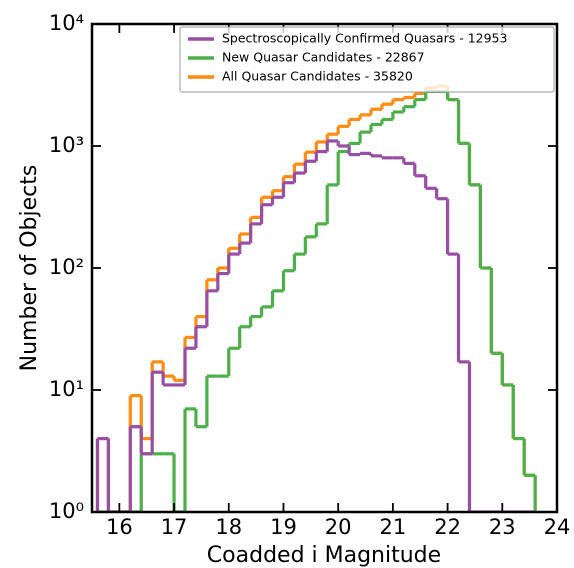  What do you see at coordinates (317, 76) in the screenshot?
I see `legend-label: All Quasar Candidates - 35820` at bounding box center [317, 76].